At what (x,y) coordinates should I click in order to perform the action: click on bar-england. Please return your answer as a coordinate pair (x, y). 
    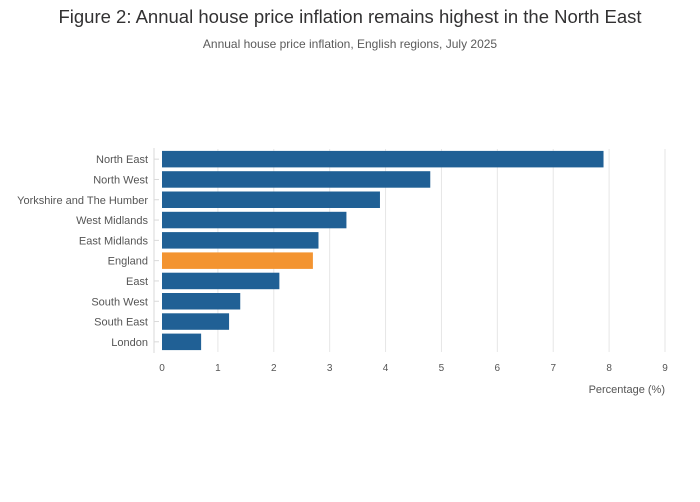
    Looking at the image, I should click on (237, 260).